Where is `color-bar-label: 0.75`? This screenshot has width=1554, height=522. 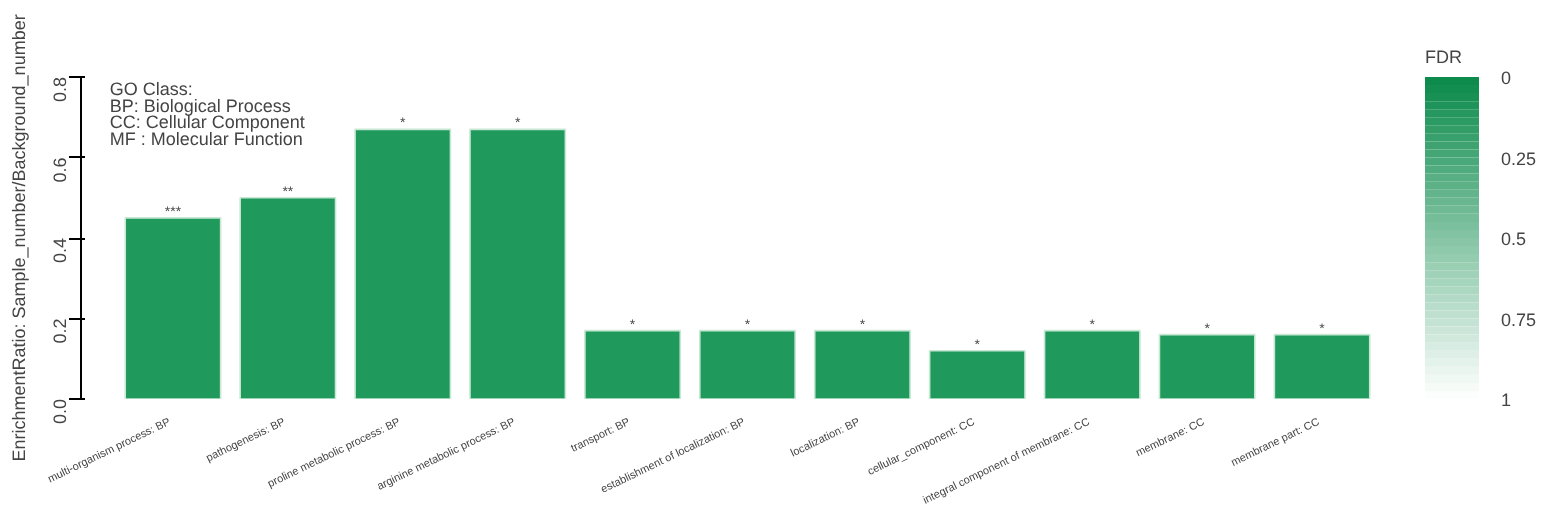 color-bar-label: 0.75 is located at coordinates (1519, 319).